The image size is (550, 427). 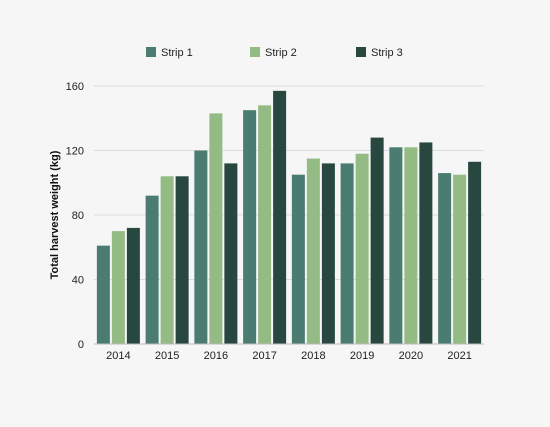 I want to click on x-tick-label: 2015, so click(x=167, y=356).